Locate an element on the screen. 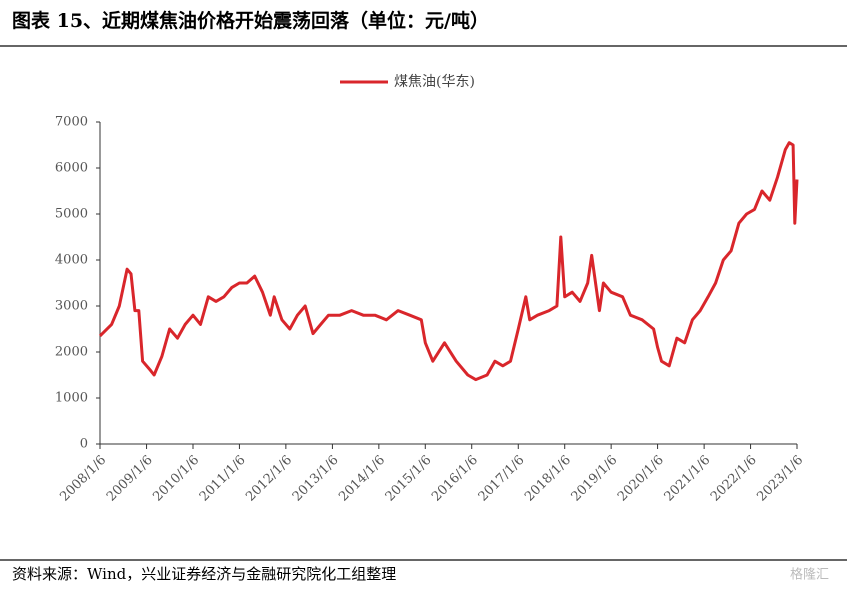 Image resolution: width=847 pixels, height=589 pixels. y-tick-label: 2000 is located at coordinates (71, 352).